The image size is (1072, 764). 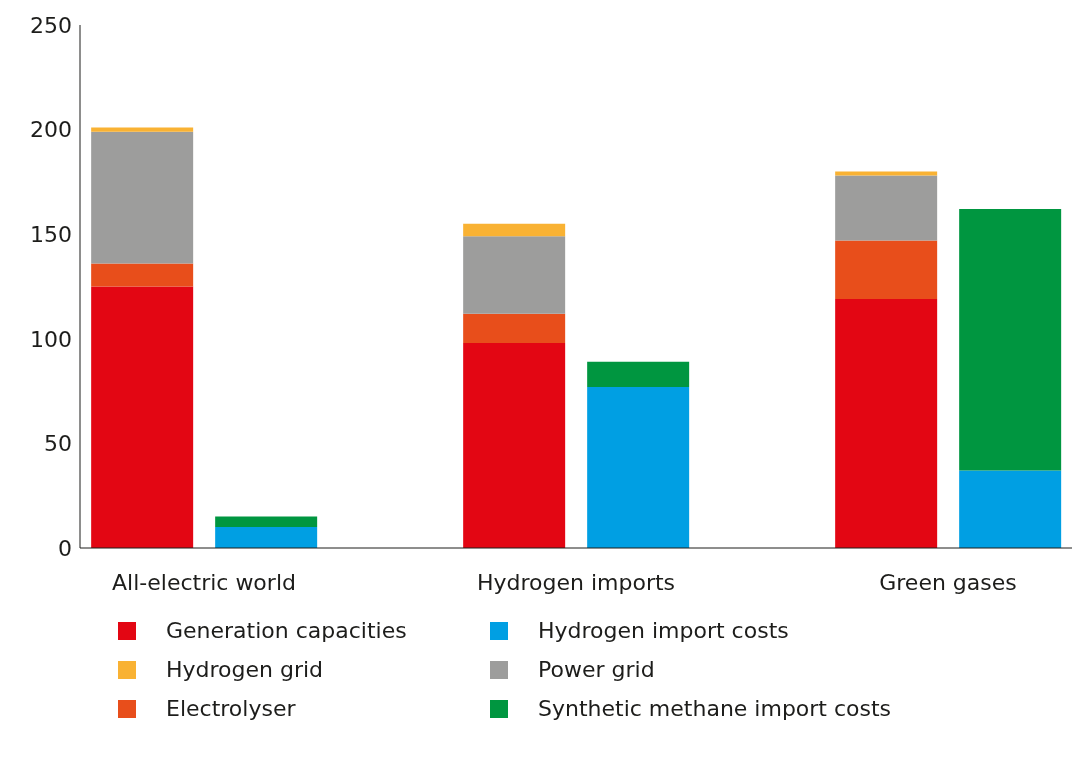 What do you see at coordinates (204, 582) in the screenshot?
I see `x-tick-label: All-electric world` at bounding box center [204, 582].